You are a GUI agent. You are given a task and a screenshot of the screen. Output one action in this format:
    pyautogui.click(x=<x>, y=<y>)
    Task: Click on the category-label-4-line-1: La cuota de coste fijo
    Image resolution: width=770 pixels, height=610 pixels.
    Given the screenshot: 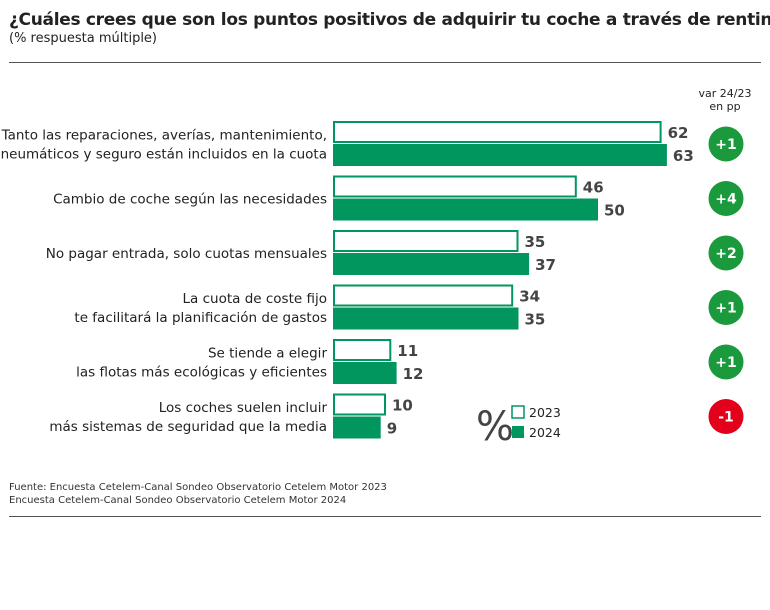 What is the action you would take?
    pyautogui.click(x=255, y=299)
    